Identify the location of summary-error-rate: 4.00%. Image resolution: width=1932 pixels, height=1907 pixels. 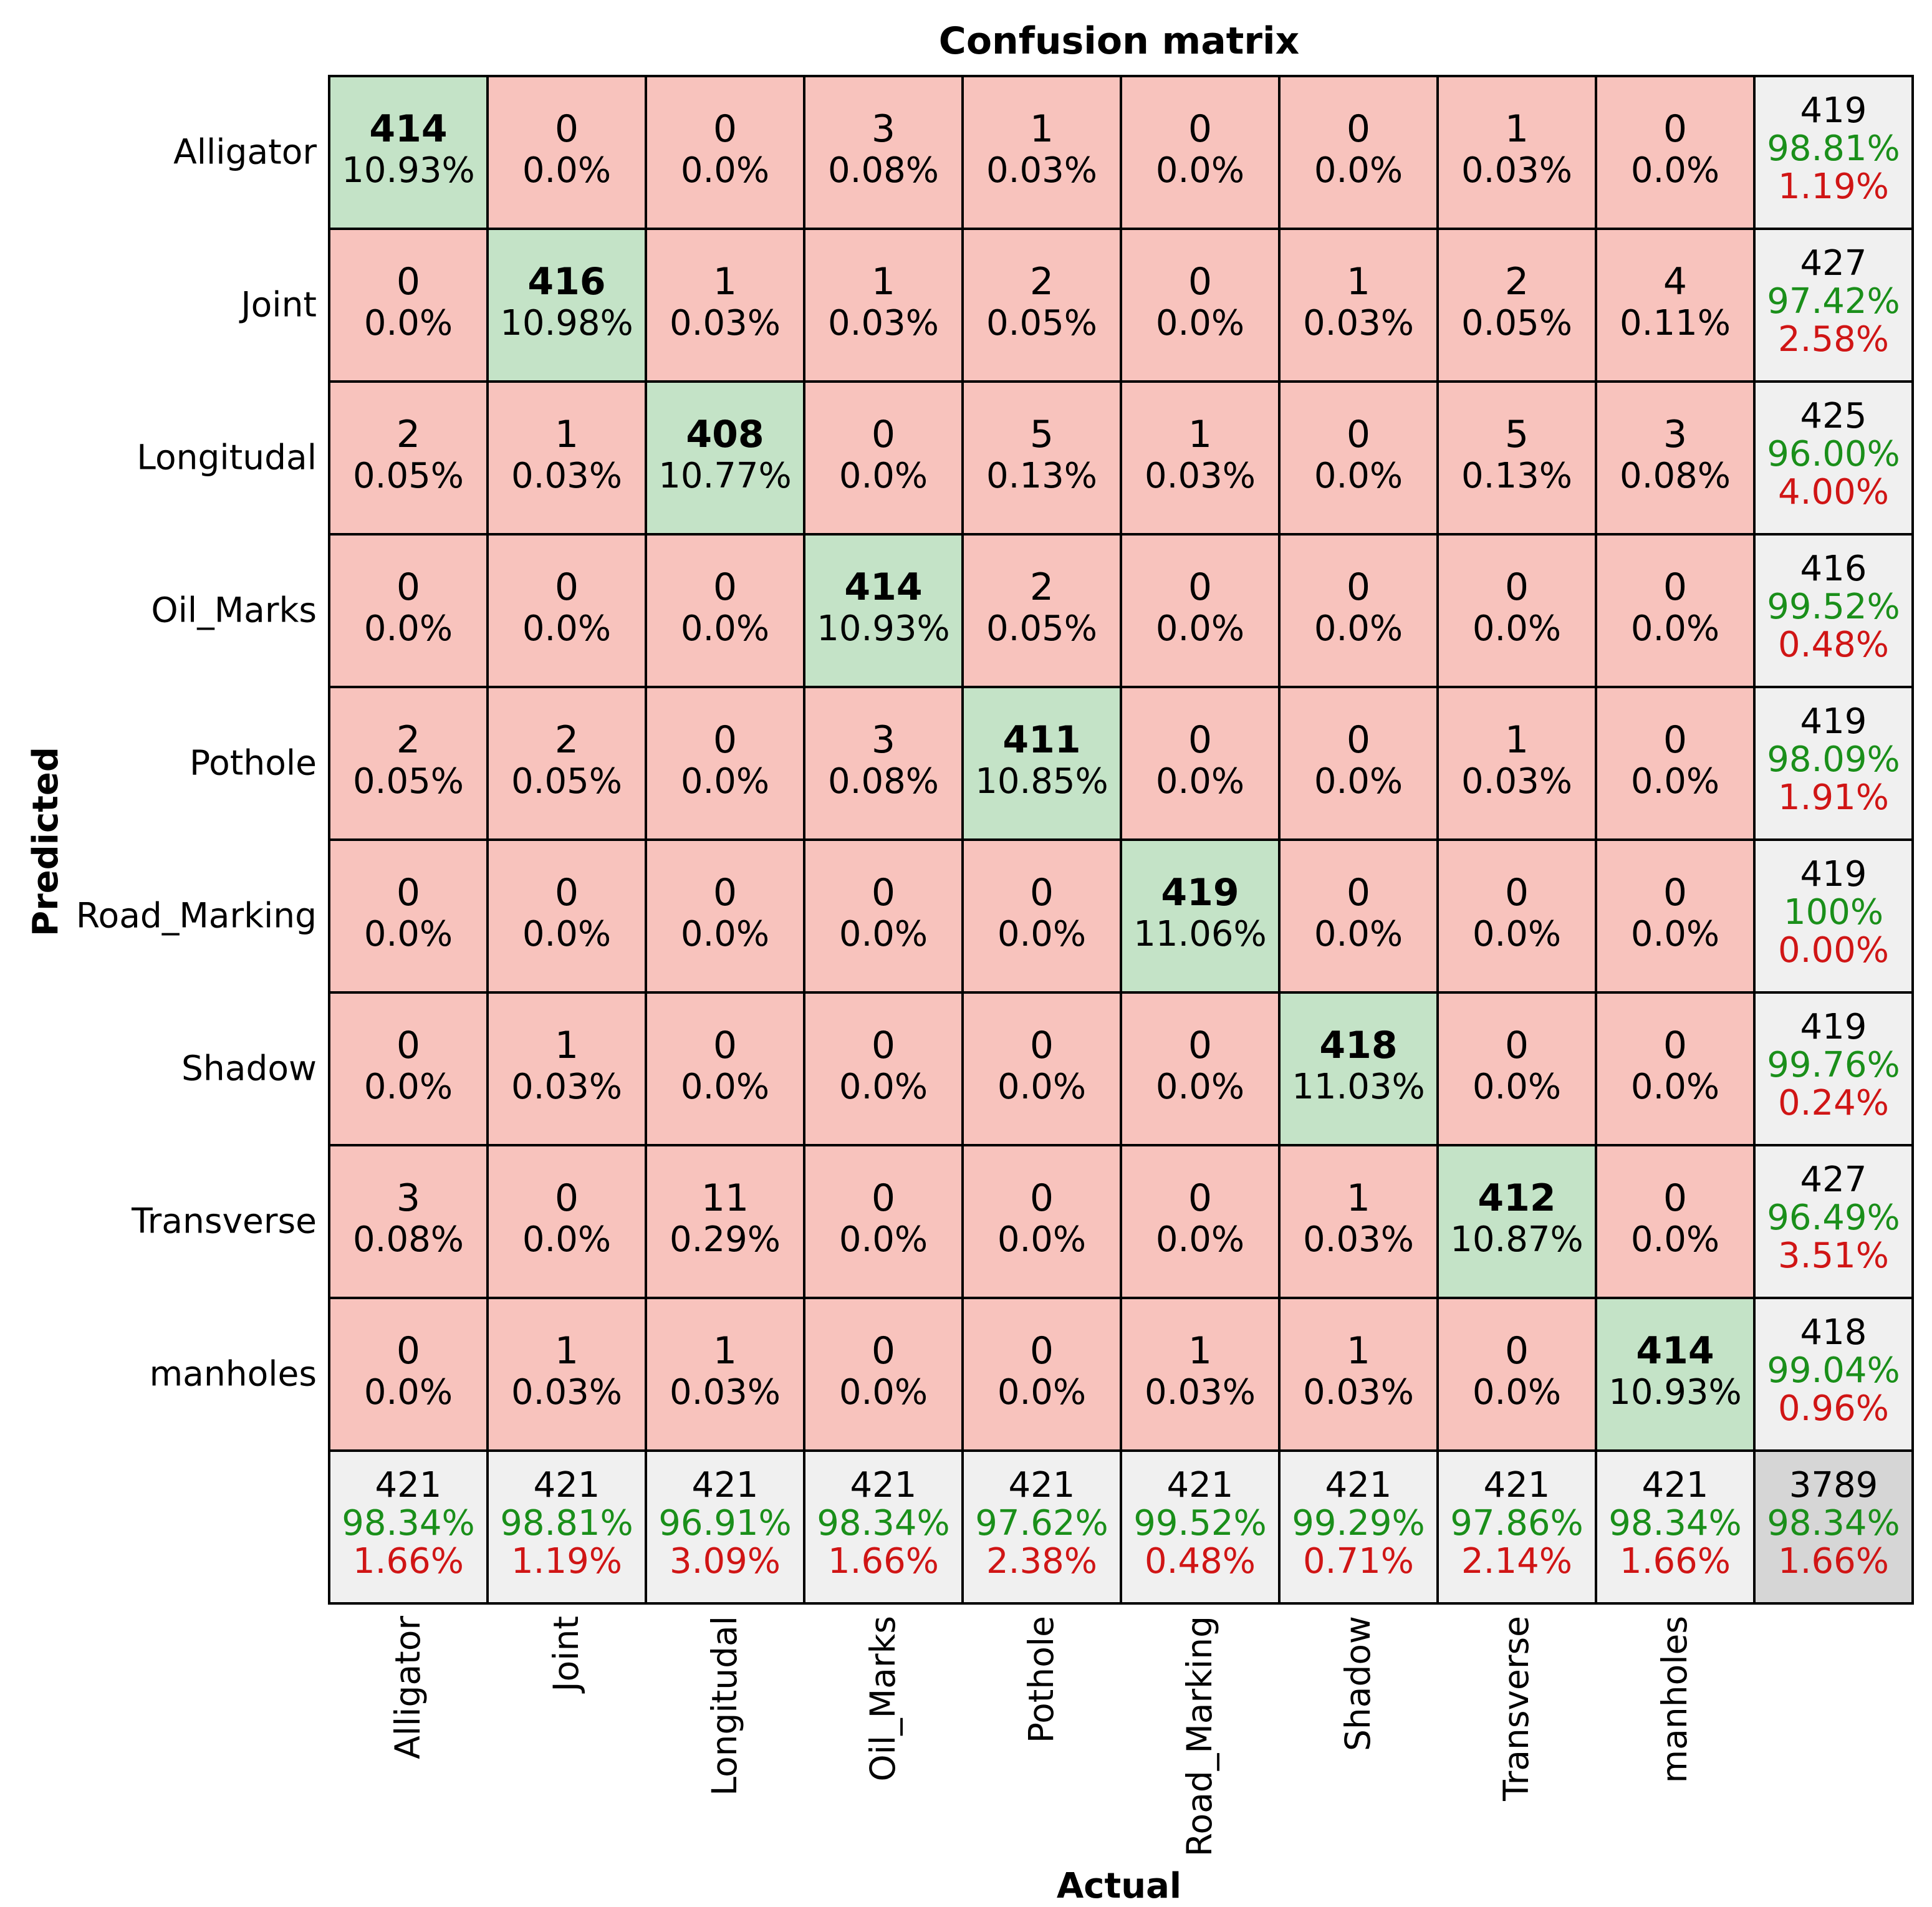
(1833, 492).